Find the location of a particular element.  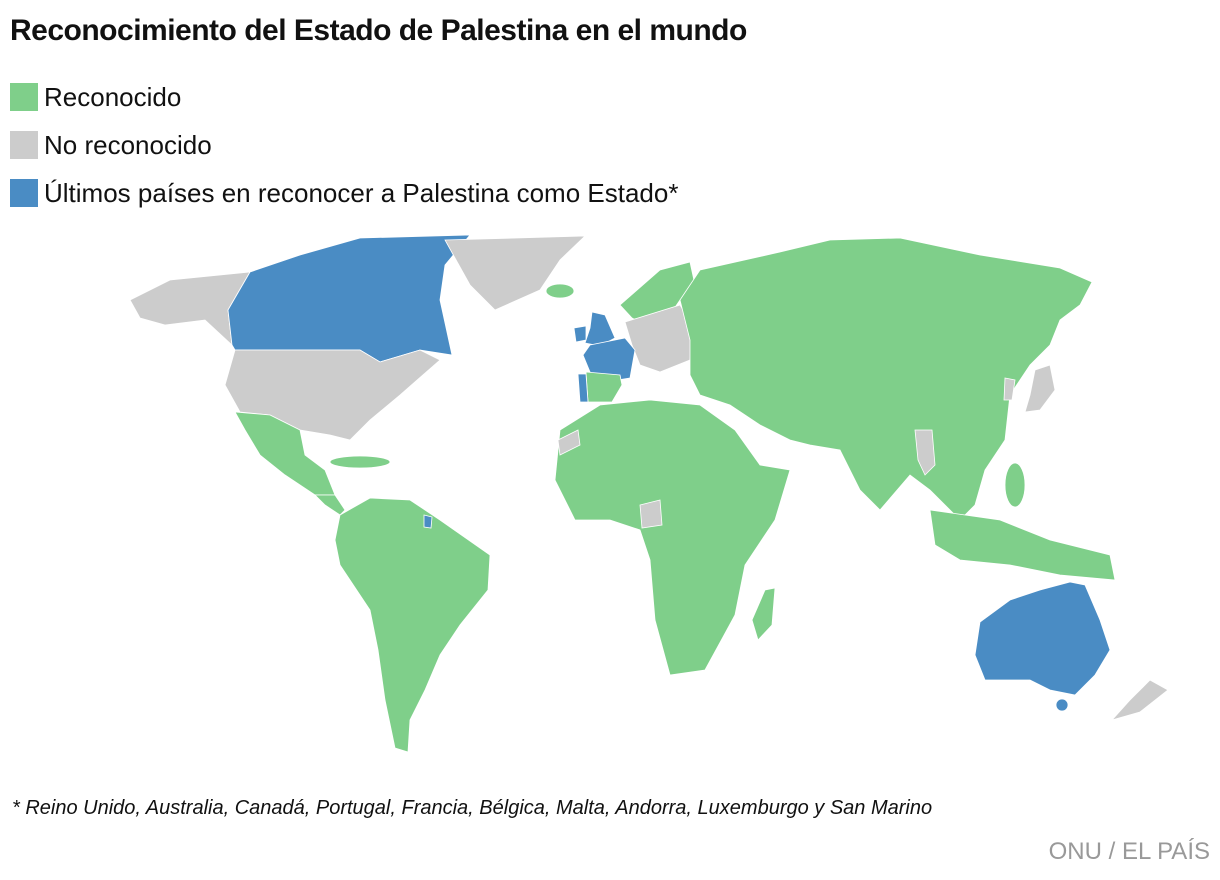

french-guiana is located at coordinates (428, 521).